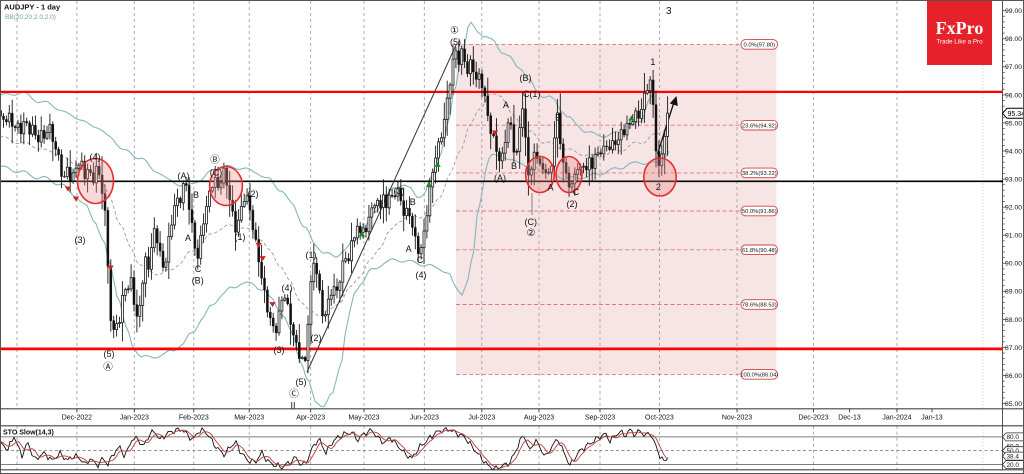 Image resolution: width=1024 pixels, height=474 pixels. What do you see at coordinates (1013, 11) in the screenshot?
I see `svg-text: 99.00` at bounding box center [1013, 11].